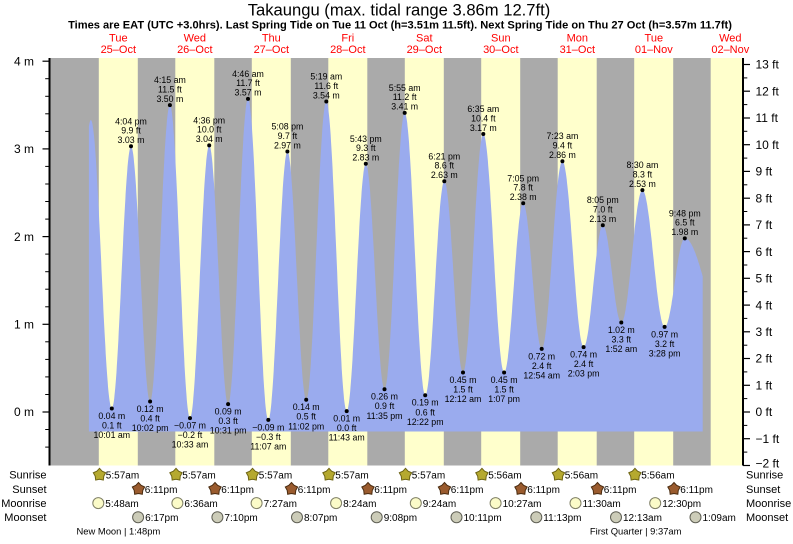  What do you see at coordinates (228, 431) in the screenshot?
I see `svg-text: 10:31 pm` at bounding box center [228, 431].